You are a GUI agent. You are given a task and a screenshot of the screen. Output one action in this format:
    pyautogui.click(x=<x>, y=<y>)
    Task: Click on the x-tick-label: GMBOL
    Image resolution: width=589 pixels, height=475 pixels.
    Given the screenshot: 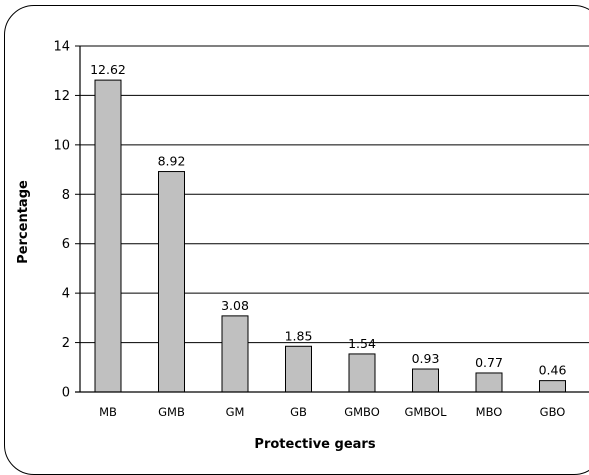 What is the action you would take?
    pyautogui.click(x=426, y=412)
    